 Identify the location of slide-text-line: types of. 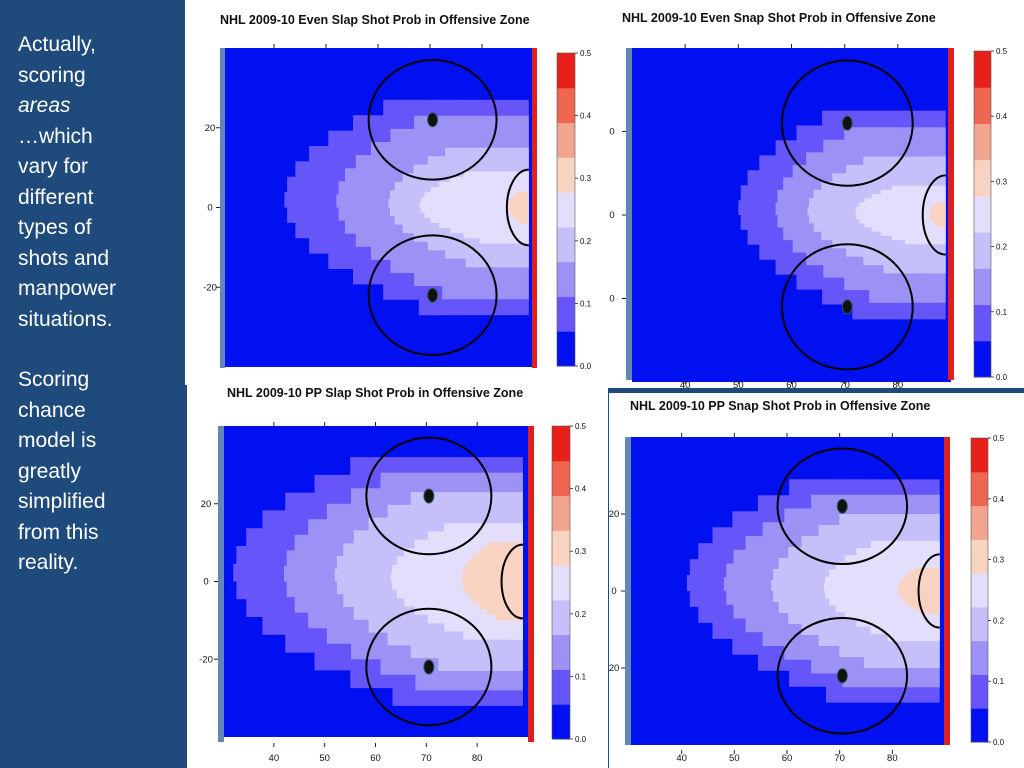
(55, 227).